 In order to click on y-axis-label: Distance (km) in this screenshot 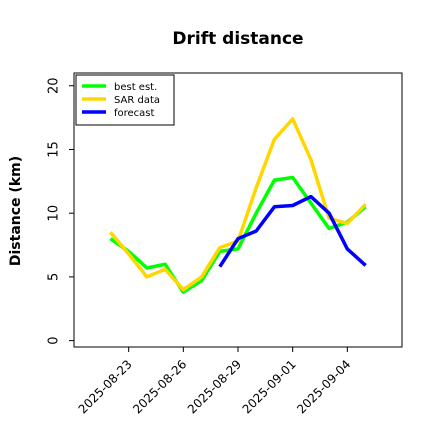, I will do `click(16, 211)`.